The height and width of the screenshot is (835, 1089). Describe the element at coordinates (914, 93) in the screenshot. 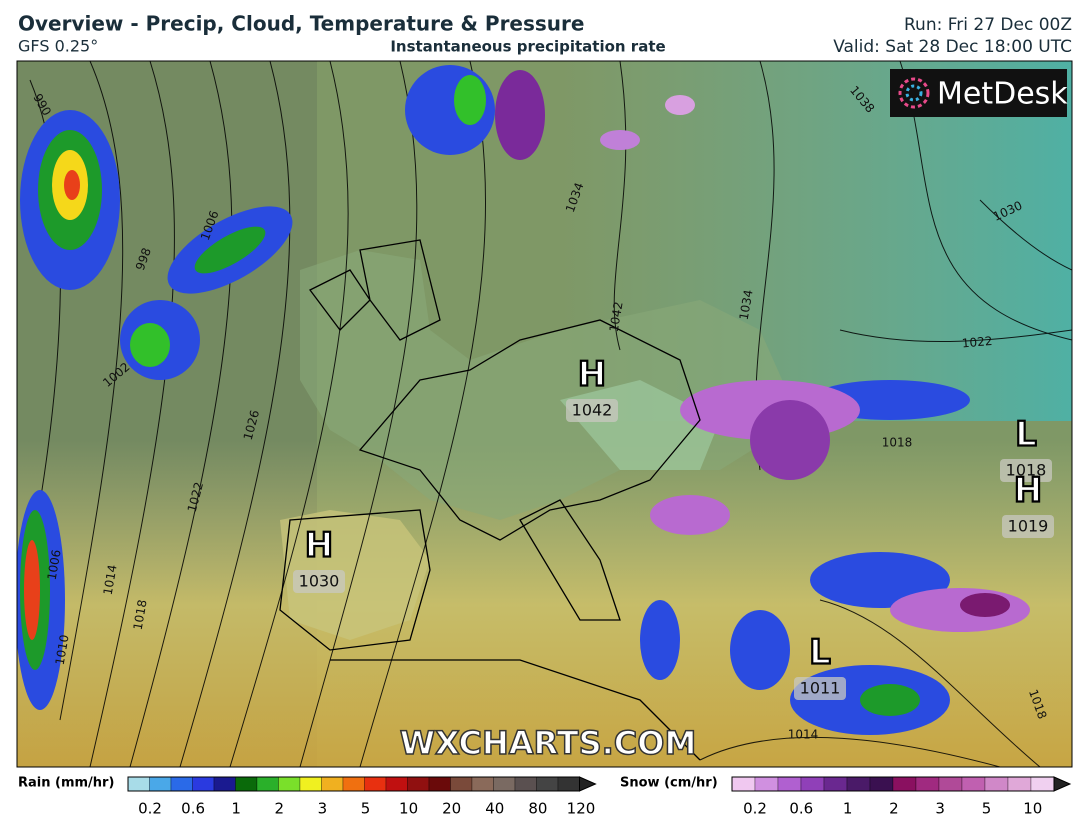

I see `logo-mark` at that location.